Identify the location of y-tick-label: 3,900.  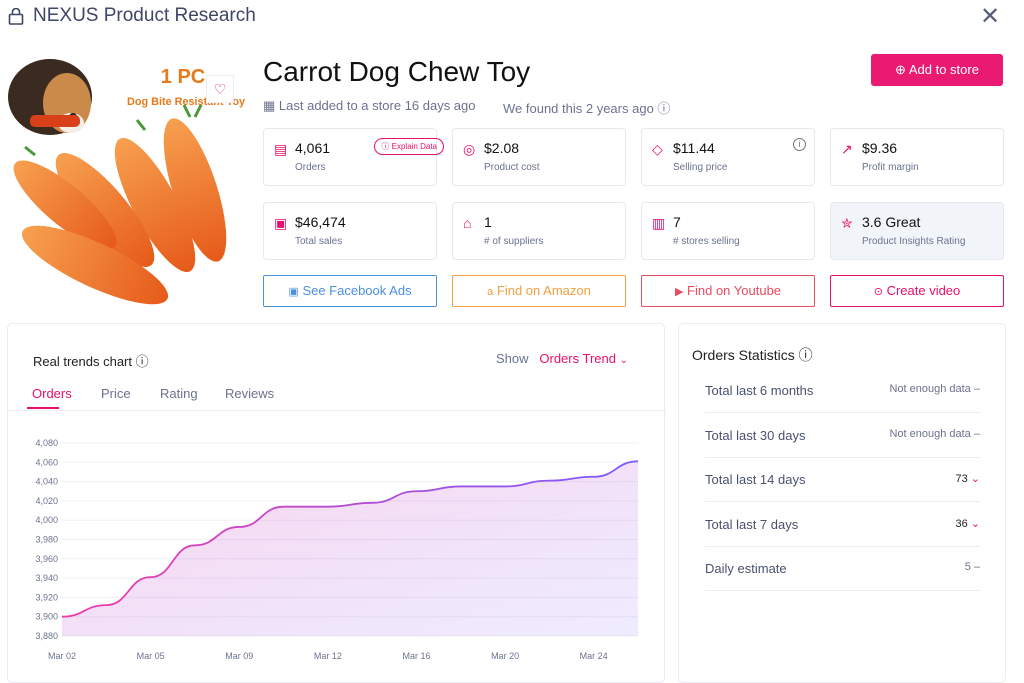
(46, 617).